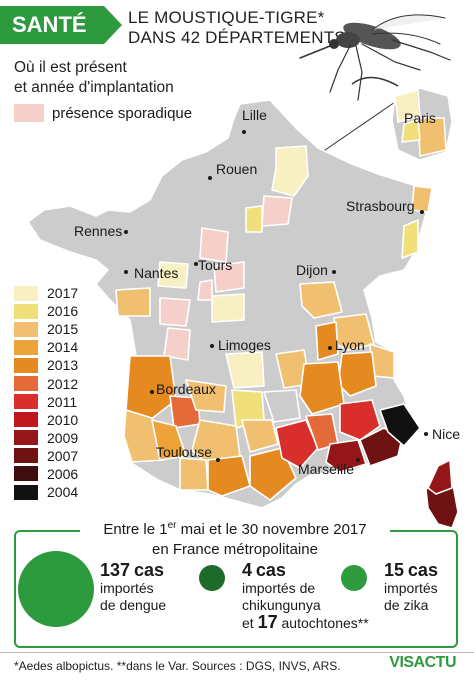 The width and height of the screenshot is (474, 683). Describe the element at coordinates (375, 57) in the screenshot. I see `mosquito-icon` at that location.